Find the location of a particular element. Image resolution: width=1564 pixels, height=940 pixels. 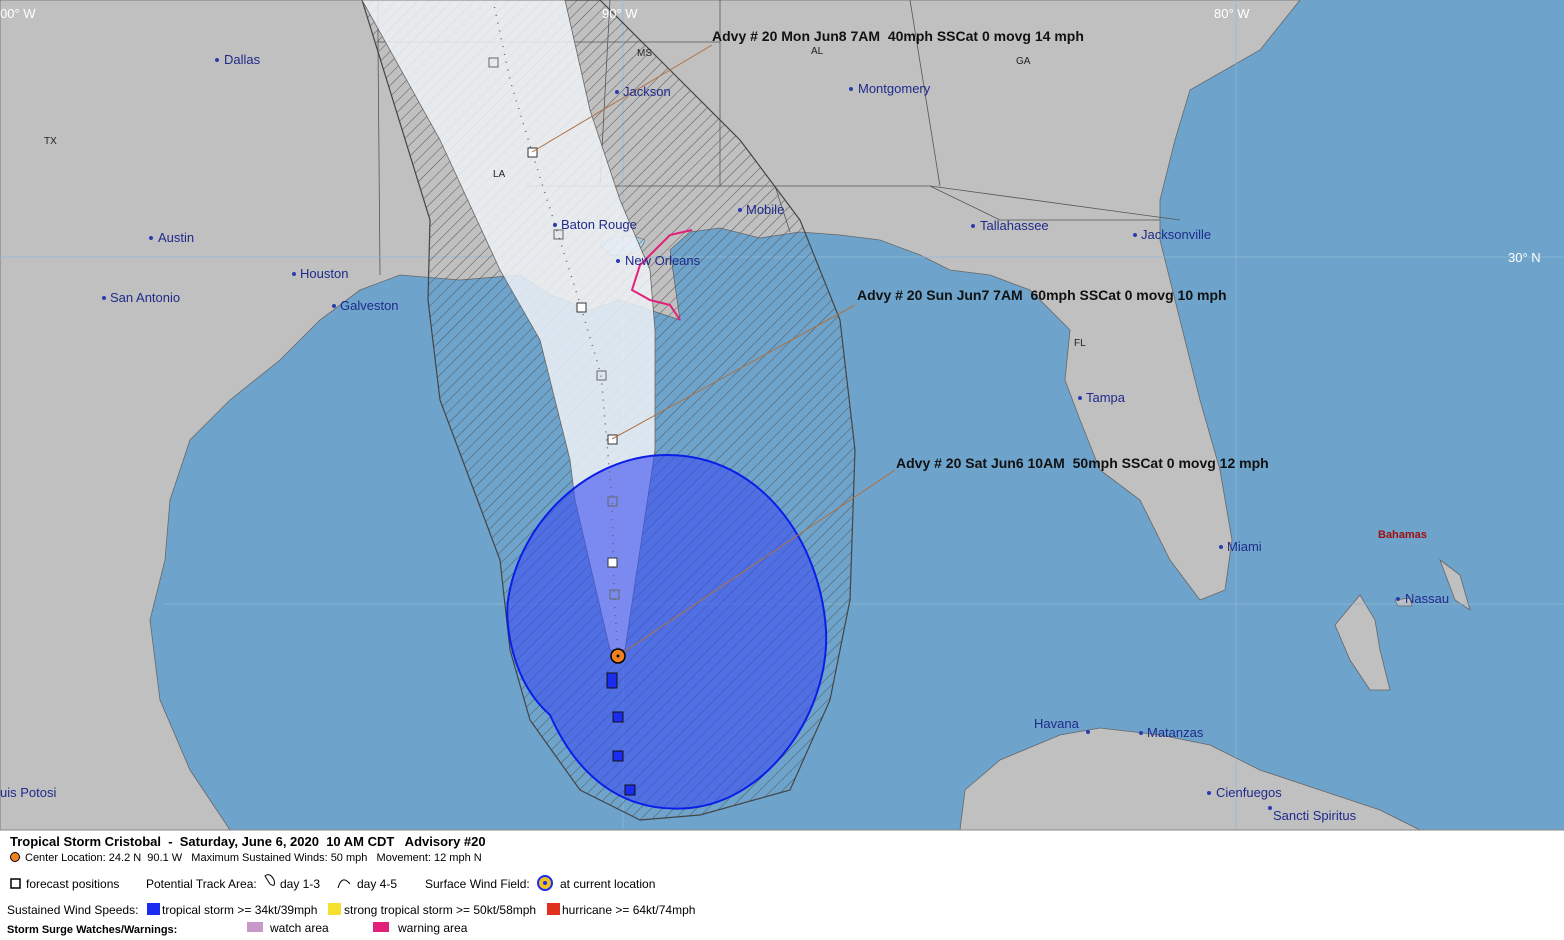

land-cuba is located at coordinates (1190, 778).